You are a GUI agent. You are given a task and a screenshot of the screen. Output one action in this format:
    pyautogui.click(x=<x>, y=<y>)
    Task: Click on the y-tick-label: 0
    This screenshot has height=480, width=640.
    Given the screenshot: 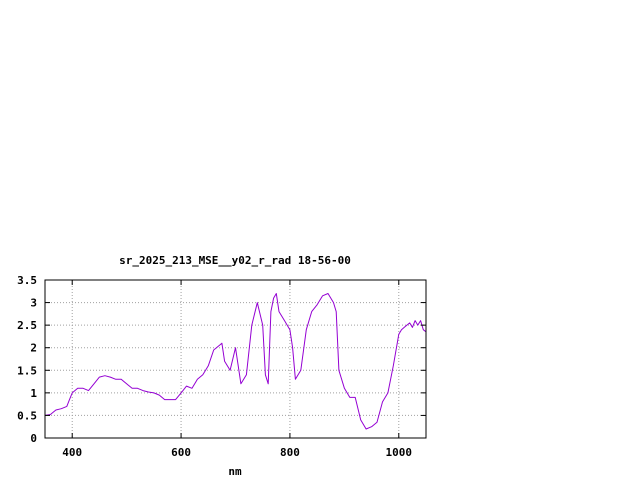 What is the action you would take?
    pyautogui.click(x=33, y=438)
    